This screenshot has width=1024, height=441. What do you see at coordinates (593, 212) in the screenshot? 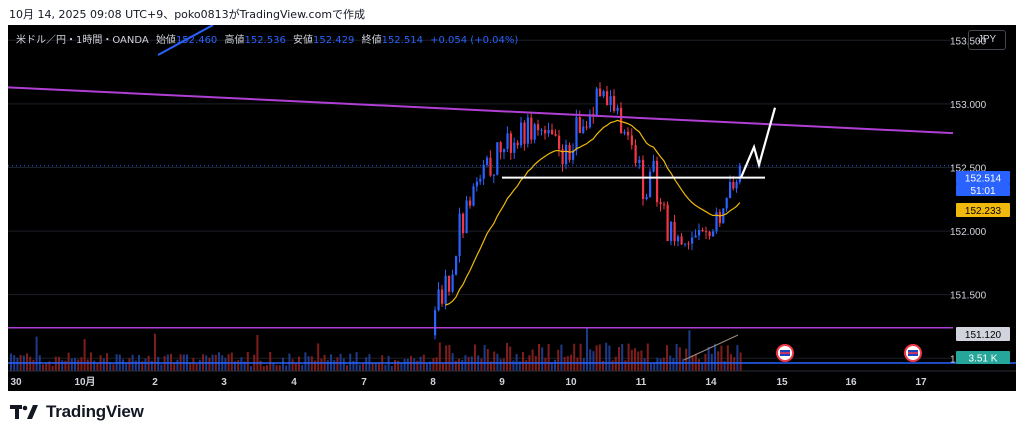
I see `moving-average-line` at bounding box center [593, 212].